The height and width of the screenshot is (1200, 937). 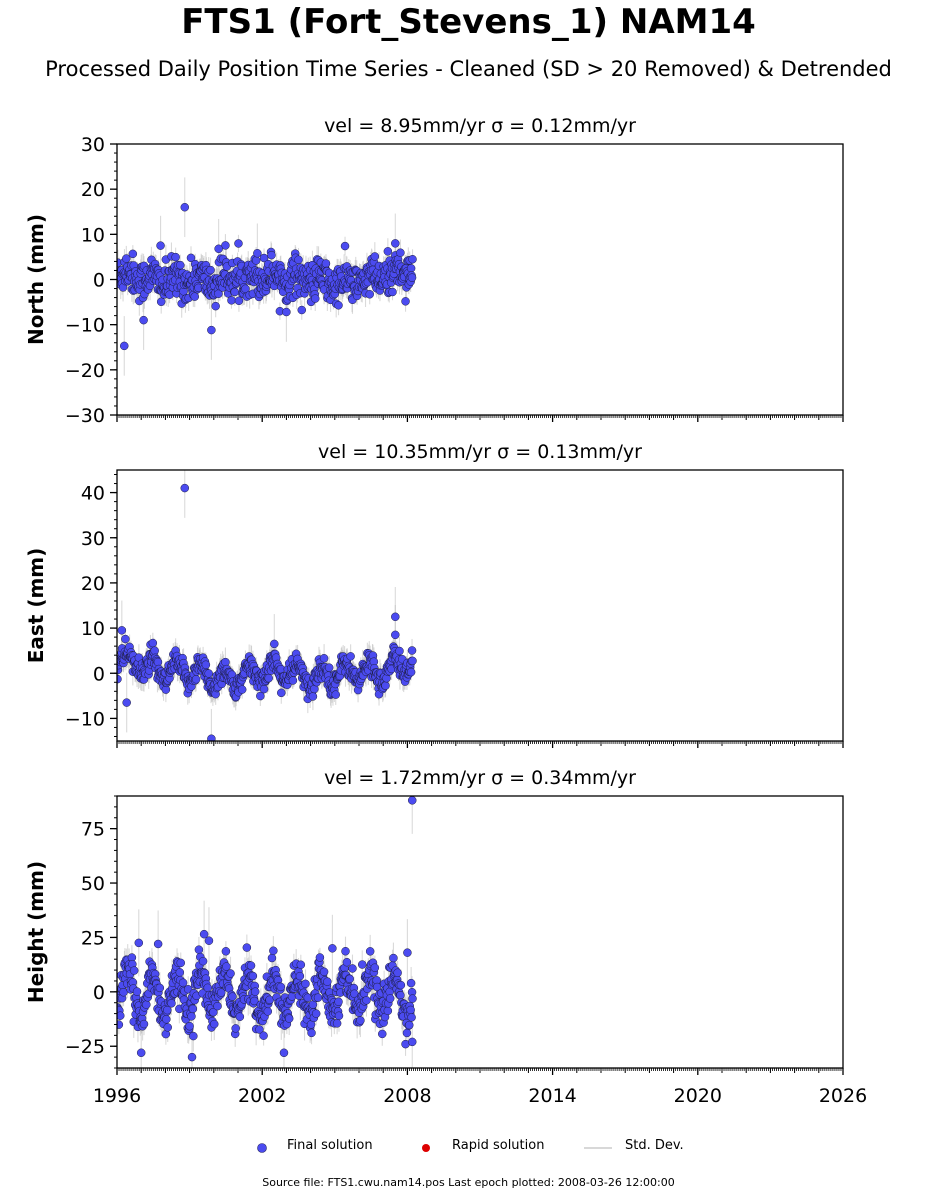 What do you see at coordinates (85, 416) in the screenshot?
I see `y-tick-label: −30` at bounding box center [85, 416].